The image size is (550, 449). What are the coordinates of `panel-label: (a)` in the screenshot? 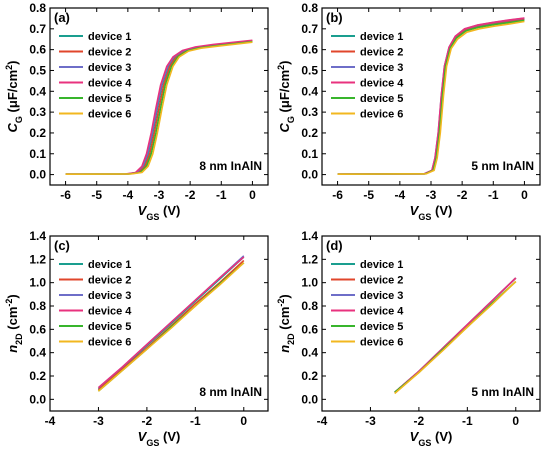 It's located at (62, 17).